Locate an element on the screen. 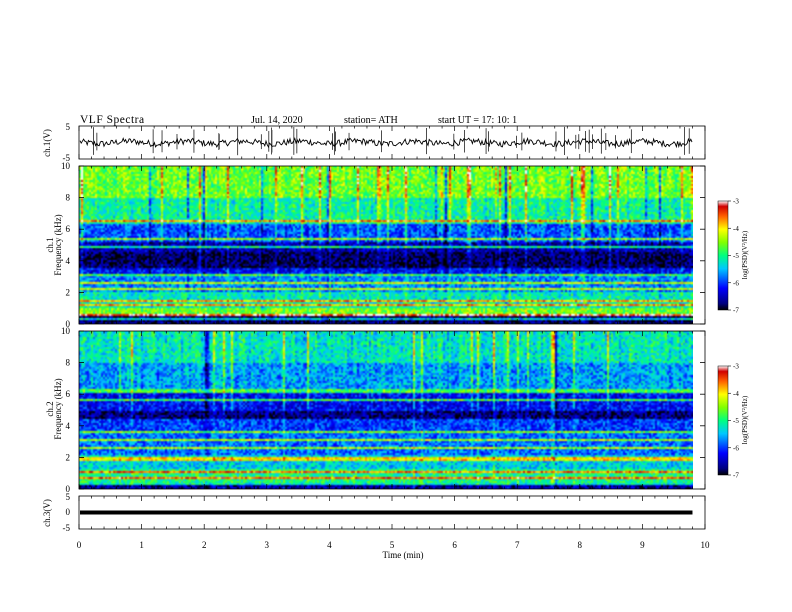 This screenshot has height=612, width=792. time-tick-label: 10 is located at coordinates (706, 545).